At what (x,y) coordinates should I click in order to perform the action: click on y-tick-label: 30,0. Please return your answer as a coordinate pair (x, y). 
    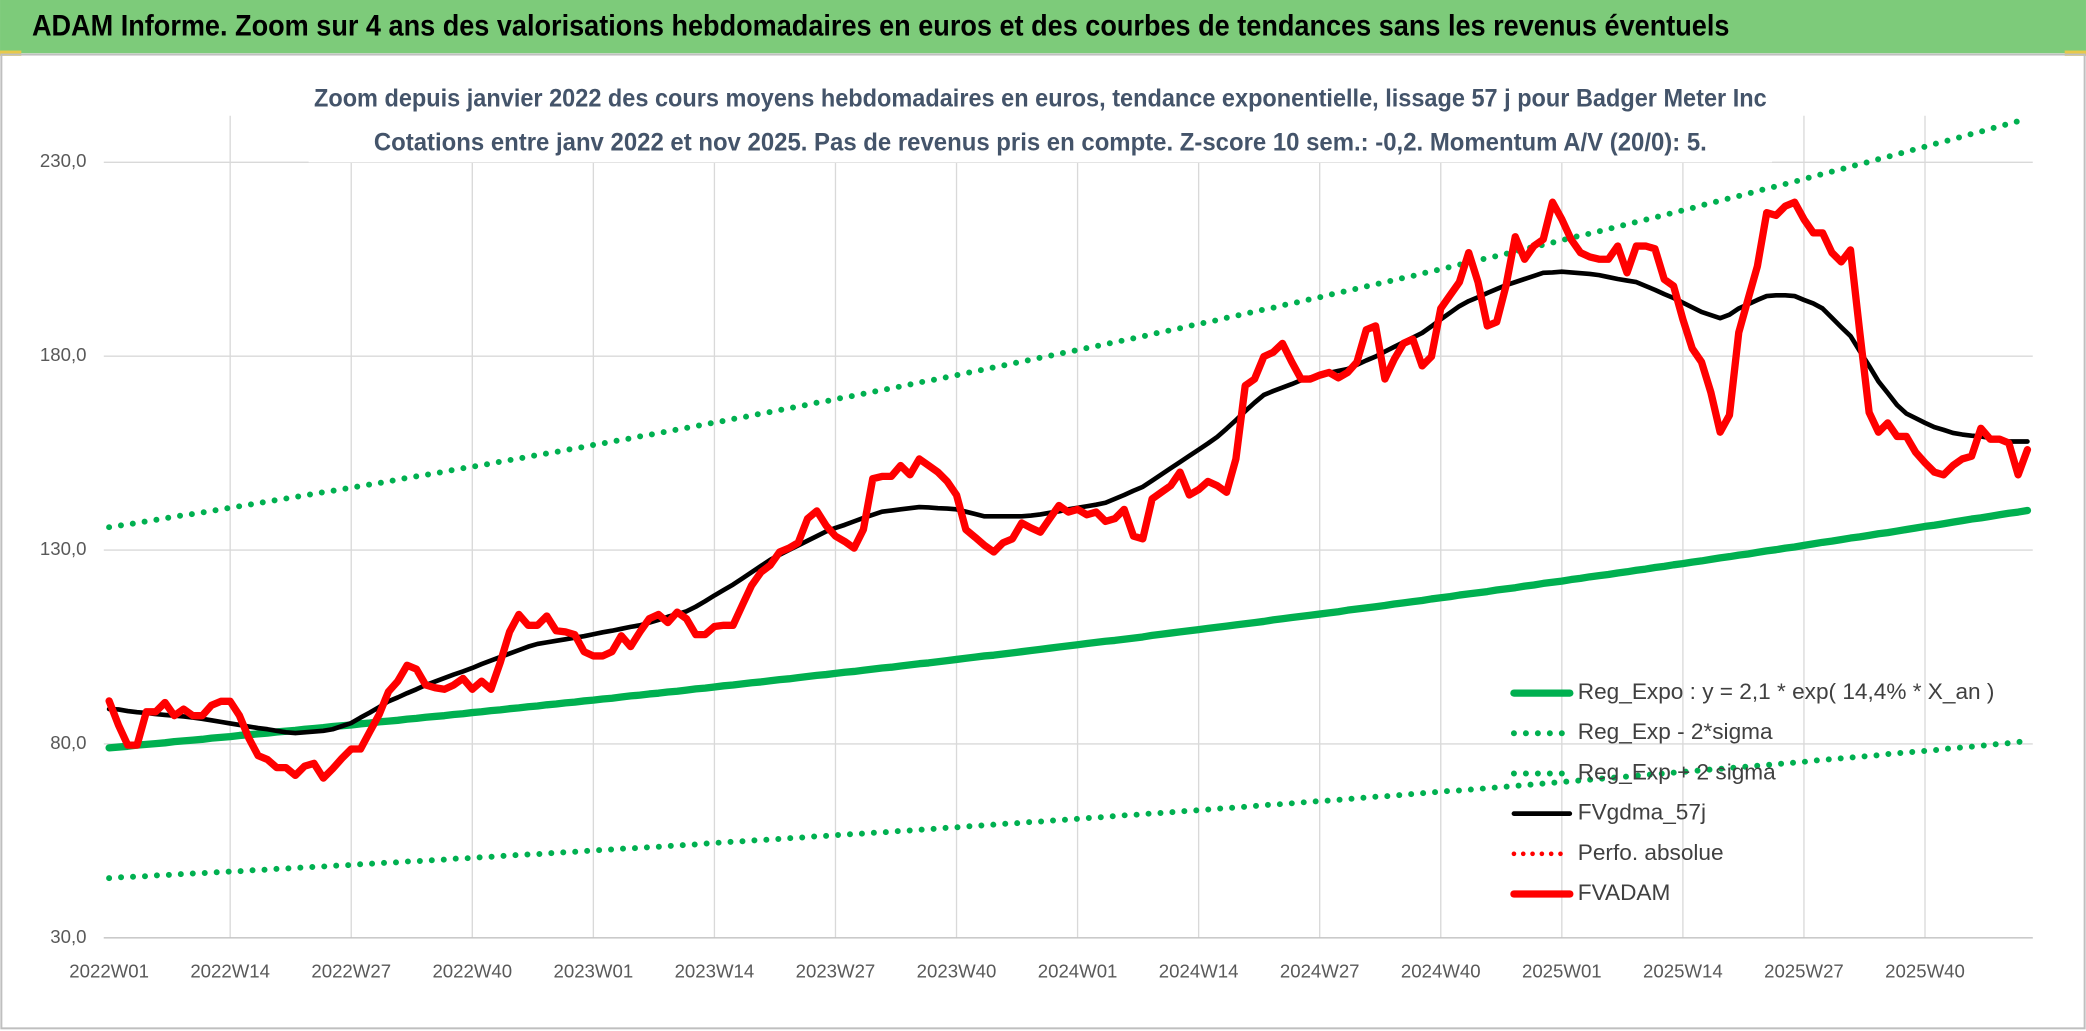
    Looking at the image, I should click on (68, 936).